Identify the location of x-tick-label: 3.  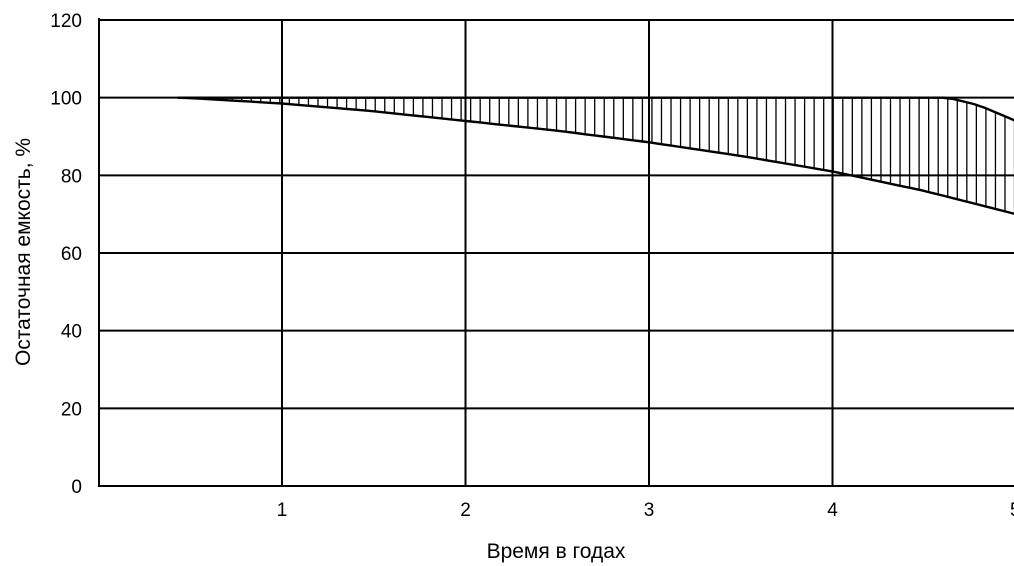
(649, 510).